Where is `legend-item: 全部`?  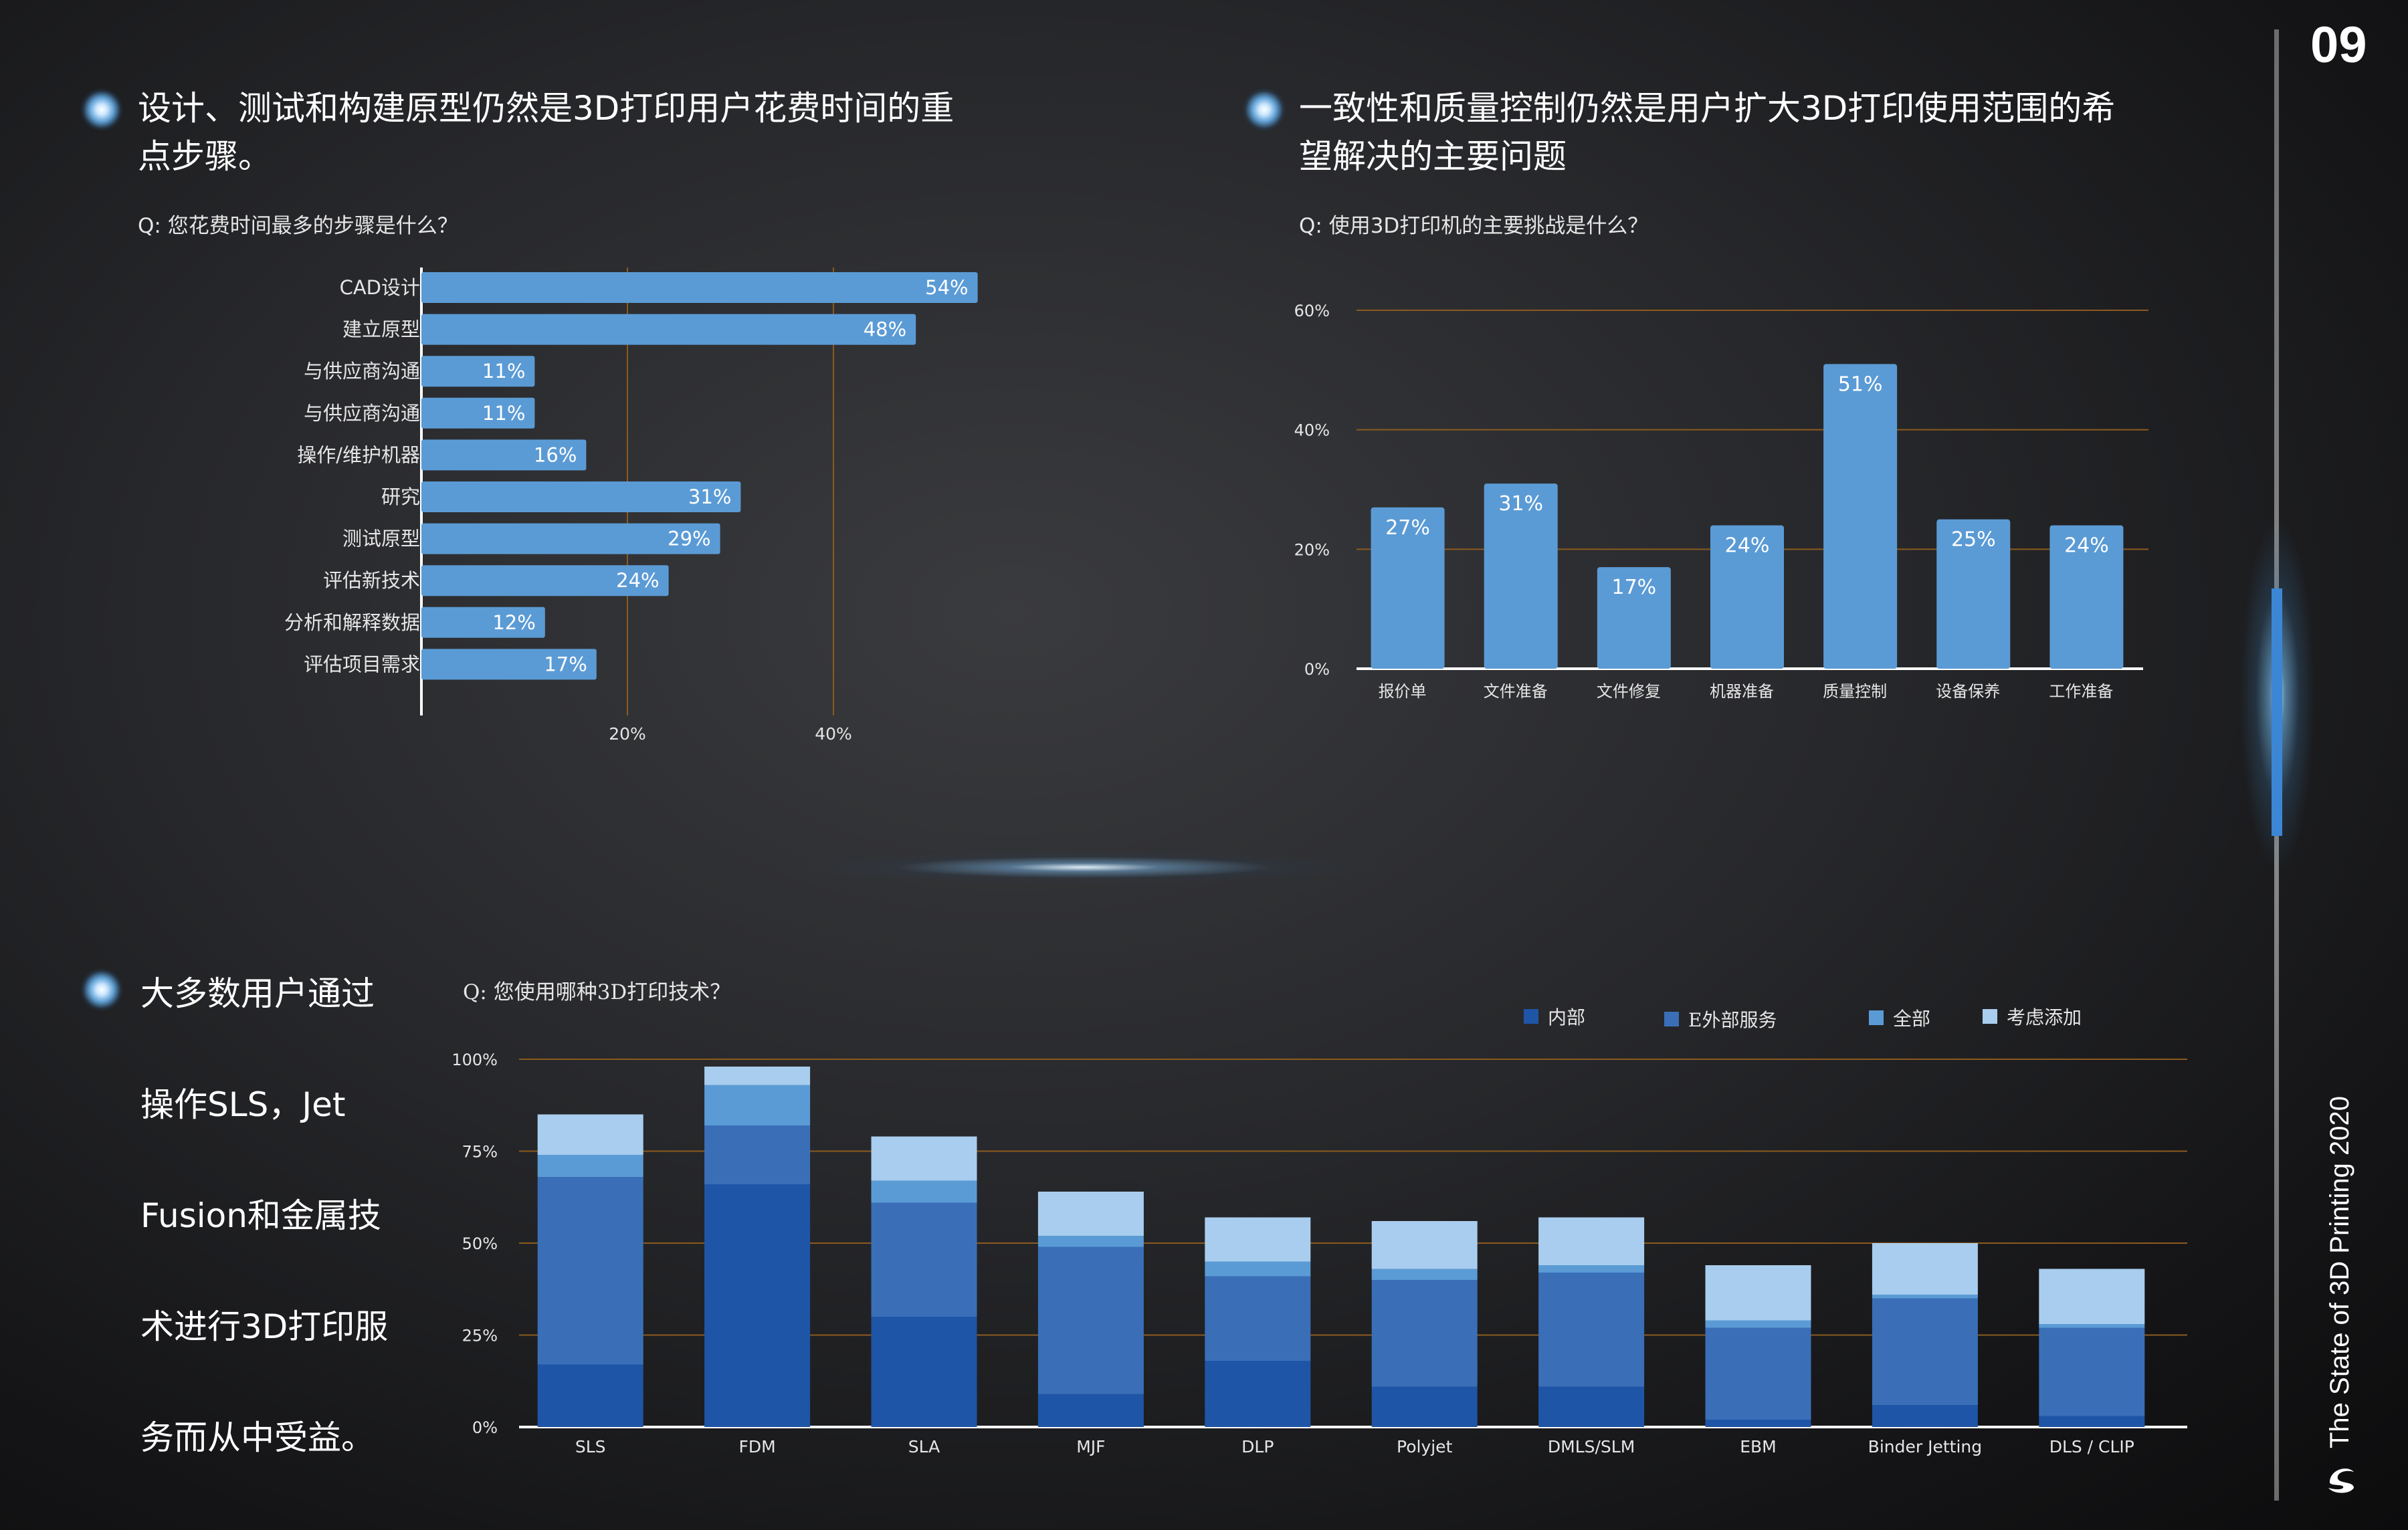
legend-item: 全部 is located at coordinates (1899, 1018).